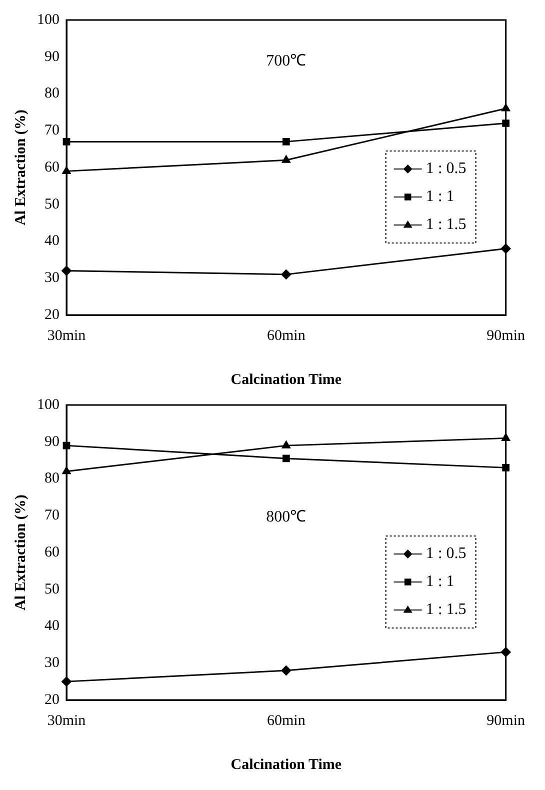 Image resolution: width=545 pixels, height=790 pixels. What do you see at coordinates (286, 61) in the screenshot?
I see `annotation: 700℃` at bounding box center [286, 61].